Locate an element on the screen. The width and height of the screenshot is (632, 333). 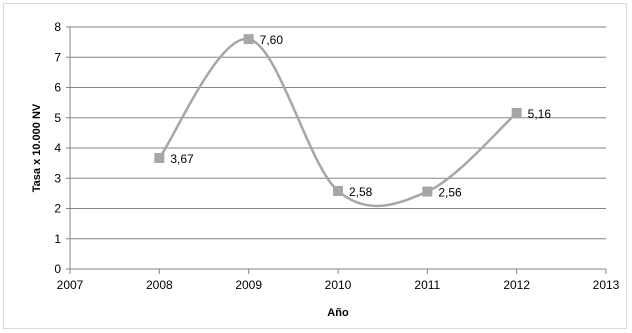
y-tick-label: 7 is located at coordinates (57, 57).